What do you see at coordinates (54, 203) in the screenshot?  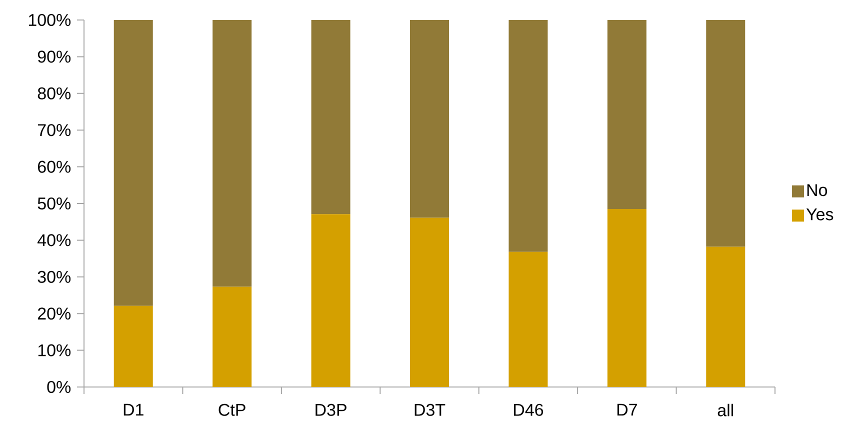 I see `y-tick-label: 50%` at bounding box center [54, 203].